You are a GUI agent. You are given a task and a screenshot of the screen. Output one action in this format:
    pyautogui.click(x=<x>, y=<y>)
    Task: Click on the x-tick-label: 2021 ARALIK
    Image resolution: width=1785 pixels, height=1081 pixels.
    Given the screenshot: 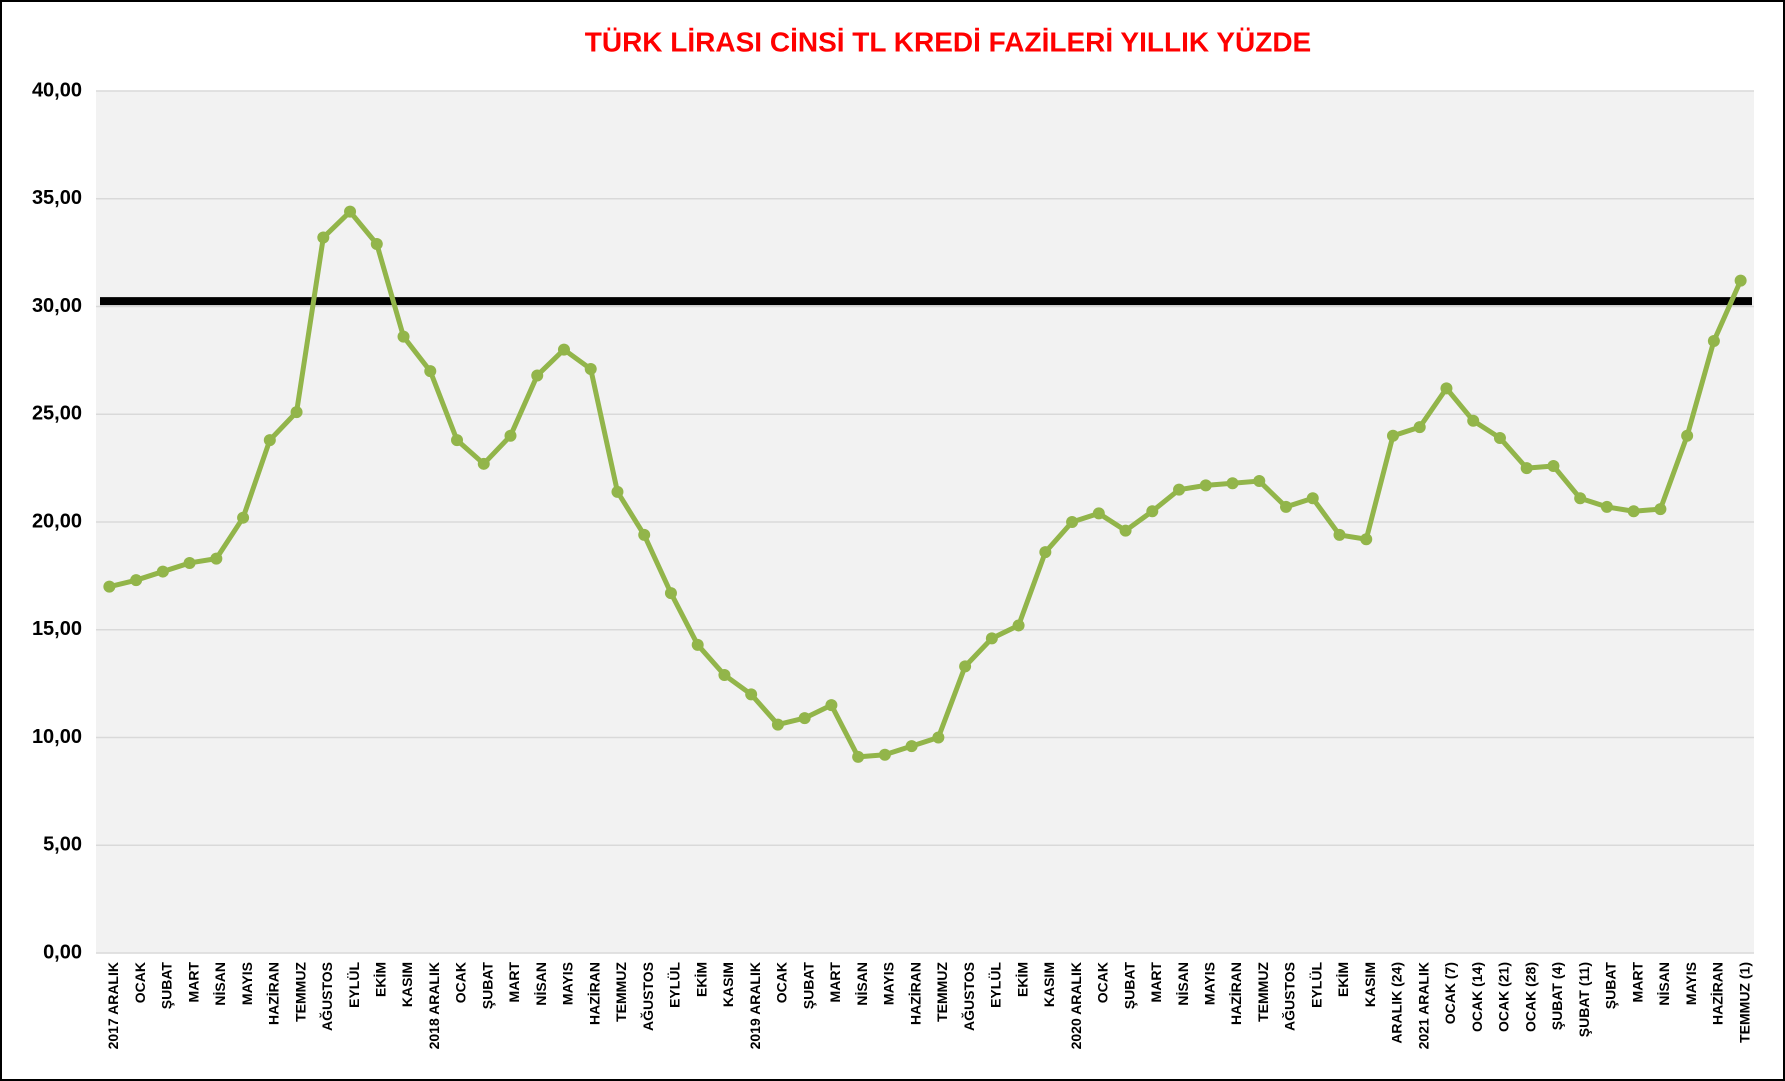 What is the action you would take?
    pyautogui.click(x=1423, y=1005)
    